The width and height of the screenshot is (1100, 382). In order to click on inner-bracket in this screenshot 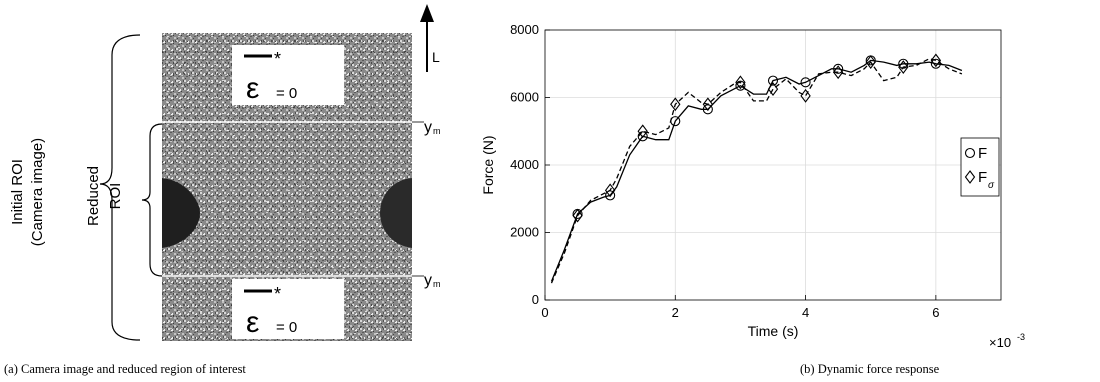, I will do `click(152, 200)`.